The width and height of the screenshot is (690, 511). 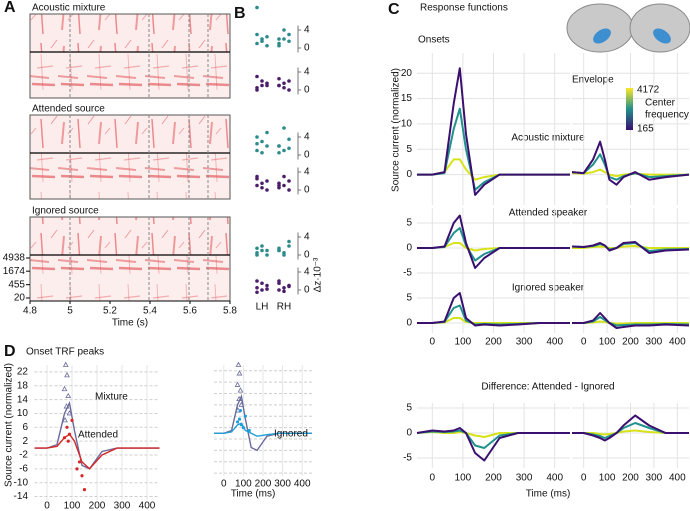 I want to click on x-axis-title: Time (s), so click(x=130, y=323).